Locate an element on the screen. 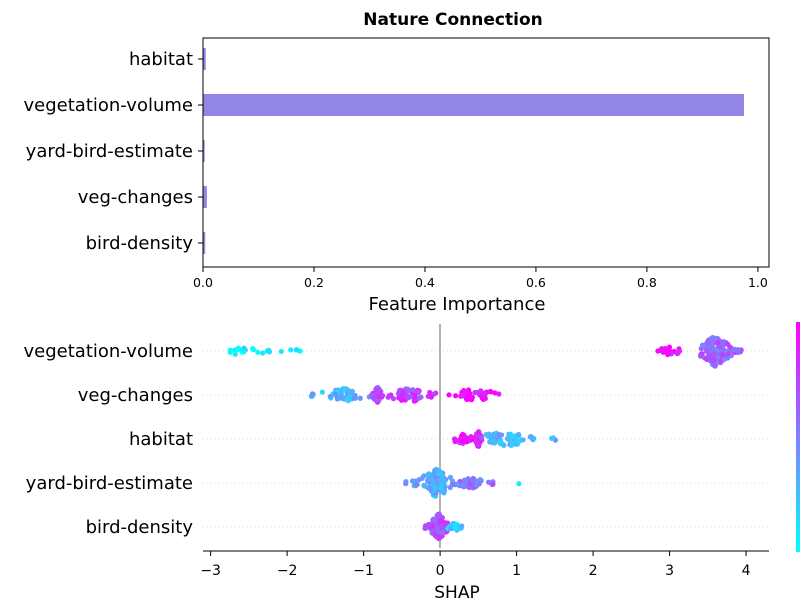 The width and height of the screenshot is (810, 611). swarm-category-label: bird-density is located at coordinates (140, 527).